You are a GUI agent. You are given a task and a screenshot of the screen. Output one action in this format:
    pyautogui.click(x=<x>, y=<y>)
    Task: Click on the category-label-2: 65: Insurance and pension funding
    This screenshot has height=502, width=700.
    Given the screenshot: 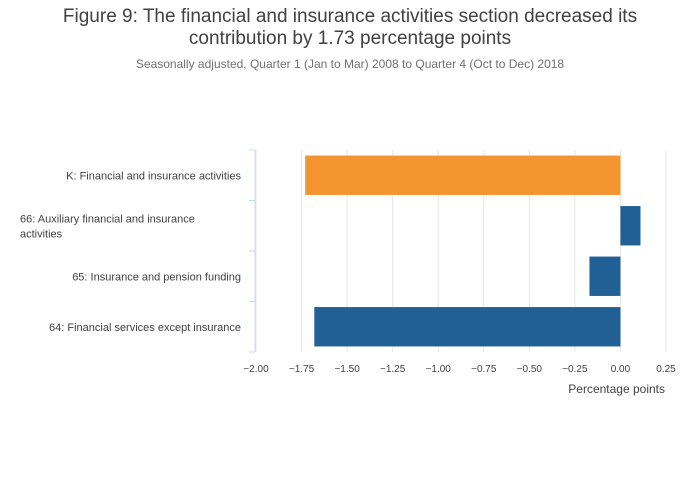 What is the action you would take?
    pyautogui.click(x=156, y=277)
    